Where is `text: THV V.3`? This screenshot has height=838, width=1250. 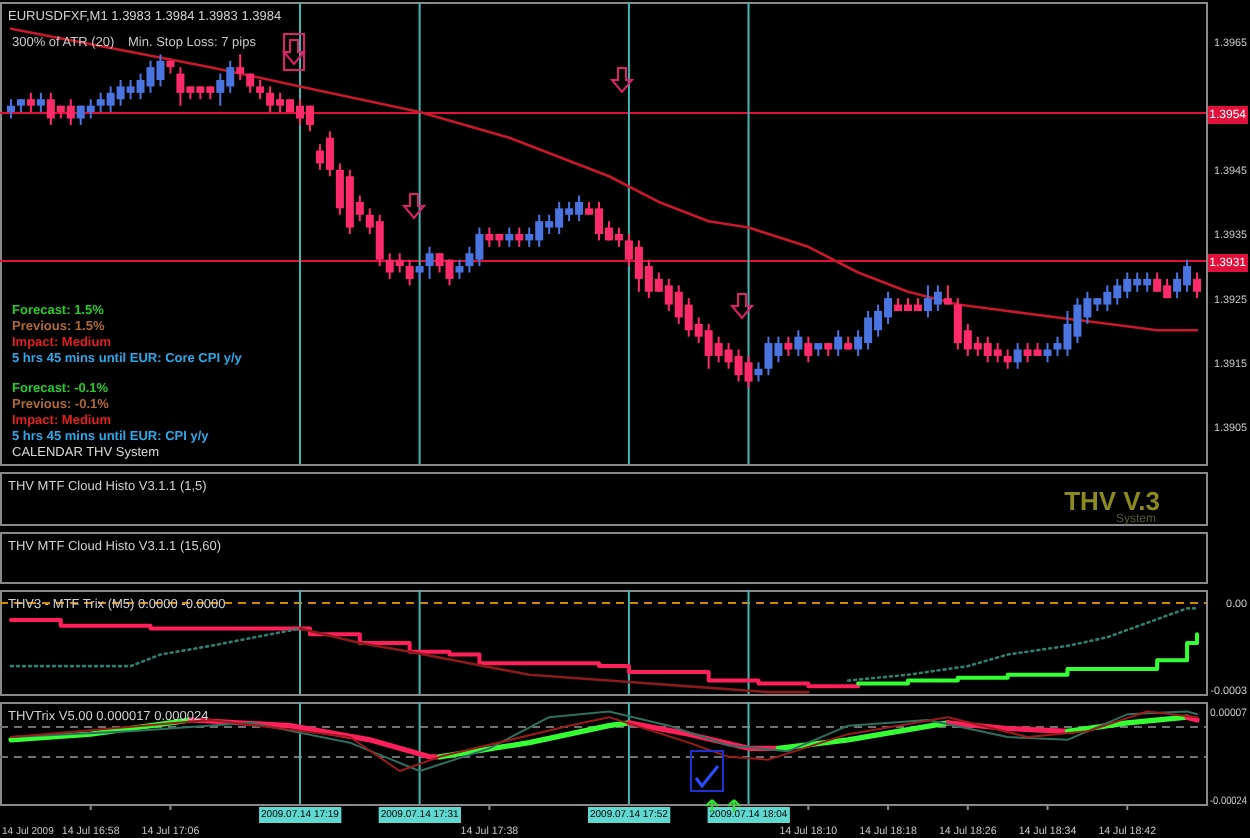 text: THV V.3 is located at coordinates (1112, 501).